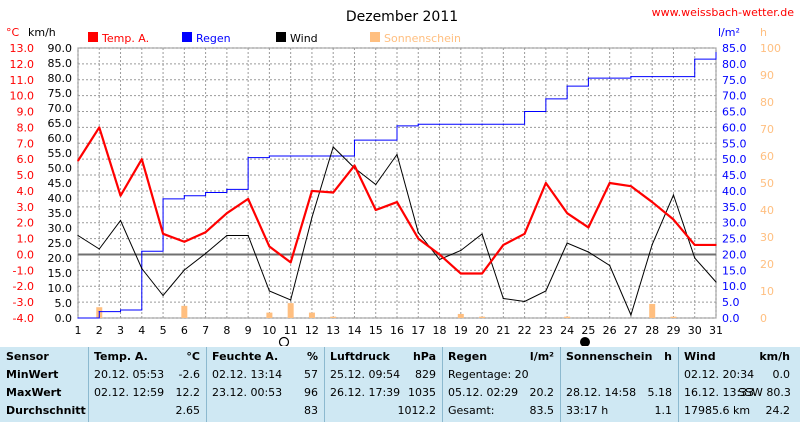 The height and width of the screenshot is (422, 800). What do you see at coordinates (767, 183) in the screenshot?
I see `sun-tick-label: 50` at bounding box center [767, 183].